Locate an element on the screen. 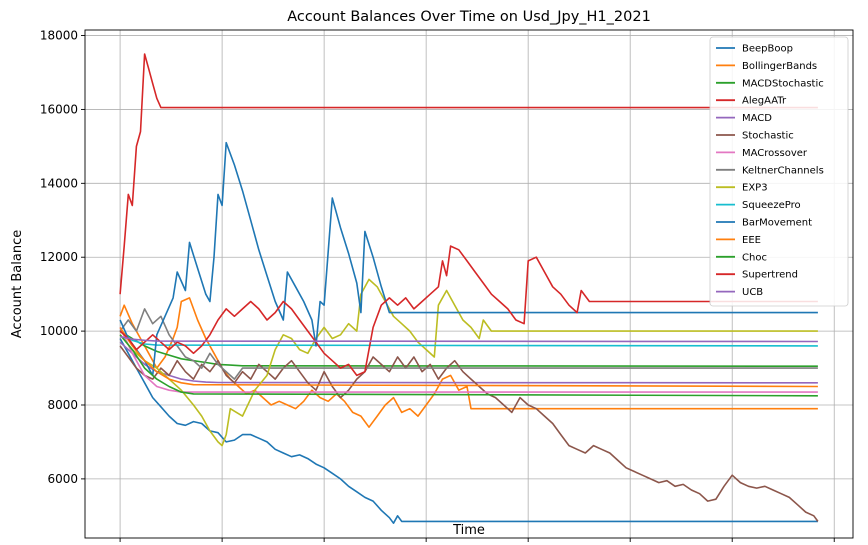 Image resolution: width=868 pixels, height=545 pixels. x-axis-title: Time is located at coordinates (468, 530).